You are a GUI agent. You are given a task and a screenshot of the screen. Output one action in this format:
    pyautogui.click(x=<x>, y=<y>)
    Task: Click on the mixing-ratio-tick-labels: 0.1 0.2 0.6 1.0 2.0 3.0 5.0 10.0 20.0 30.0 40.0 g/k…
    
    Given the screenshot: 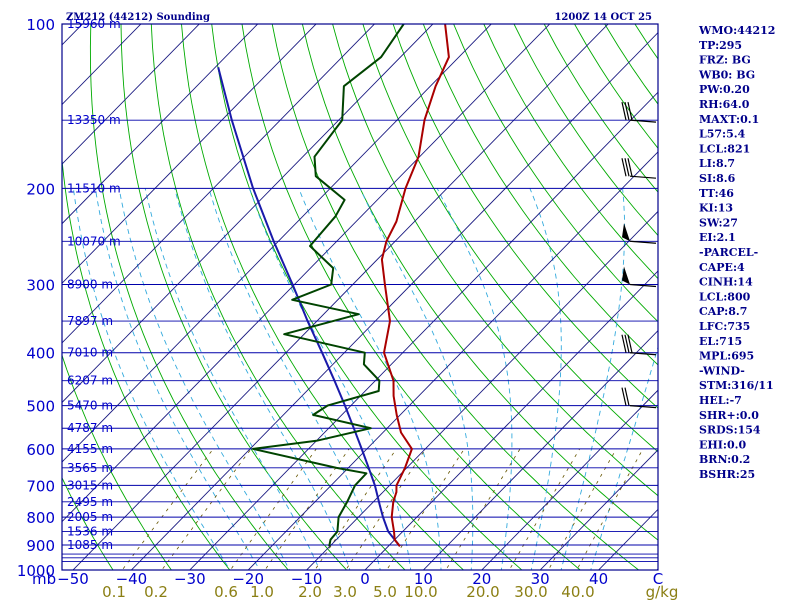 What is the action you would take?
    pyautogui.click(x=390, y=591)
    